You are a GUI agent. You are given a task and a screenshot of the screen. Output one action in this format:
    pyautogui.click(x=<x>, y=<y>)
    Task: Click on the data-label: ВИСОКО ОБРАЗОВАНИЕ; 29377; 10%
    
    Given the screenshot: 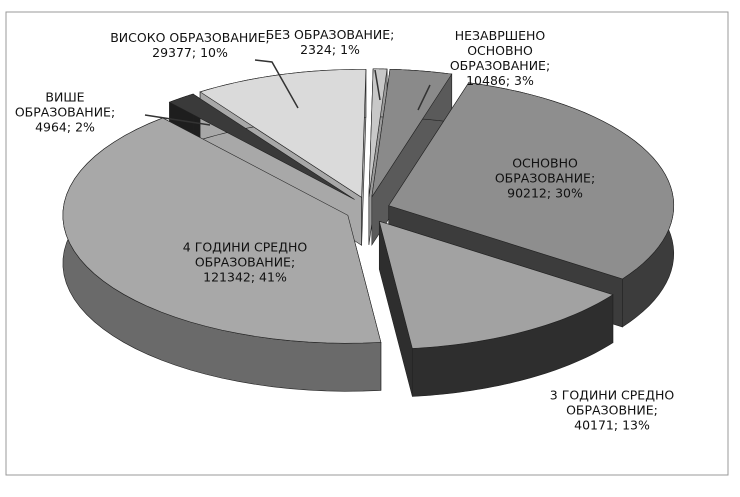 What is the action you would take?
    pyautogui.click(x=190, y=45)
    